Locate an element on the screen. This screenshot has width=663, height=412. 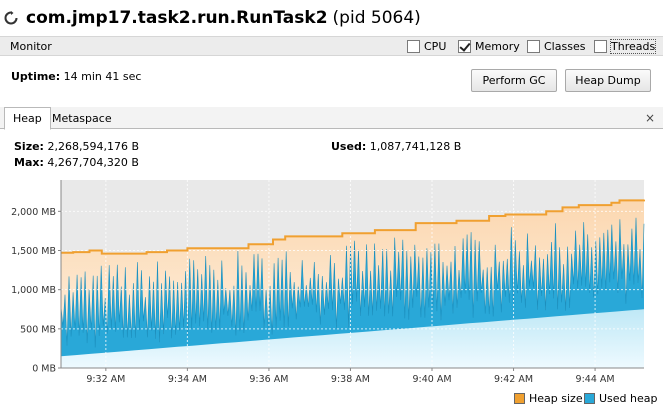
threads-checkbox: Threads is located at coordinates (625, 46).